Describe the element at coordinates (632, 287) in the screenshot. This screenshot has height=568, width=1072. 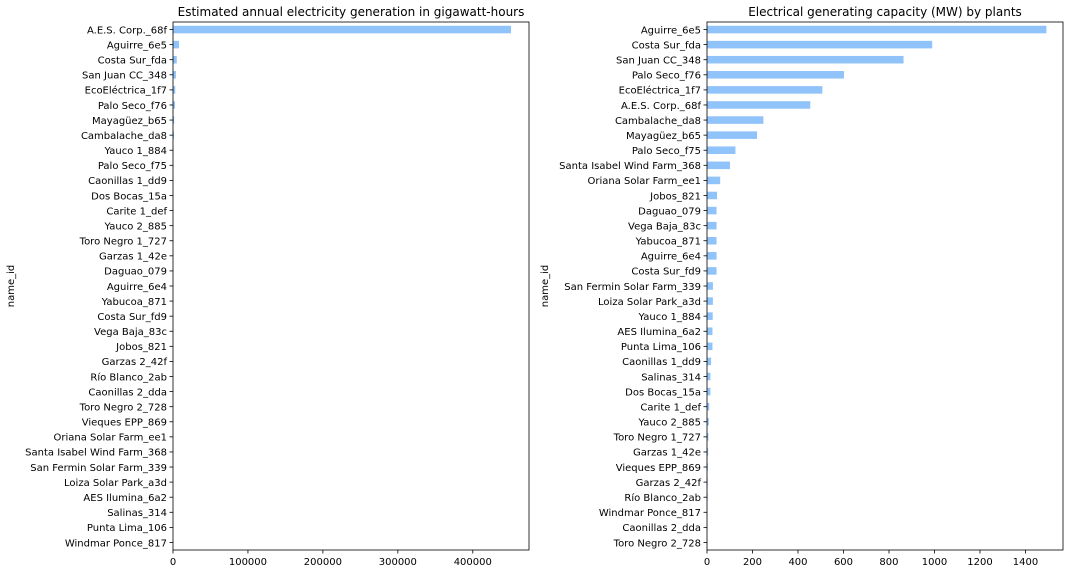
I see `y-tick-label: San Fermin Solar Farm_339` at that location.